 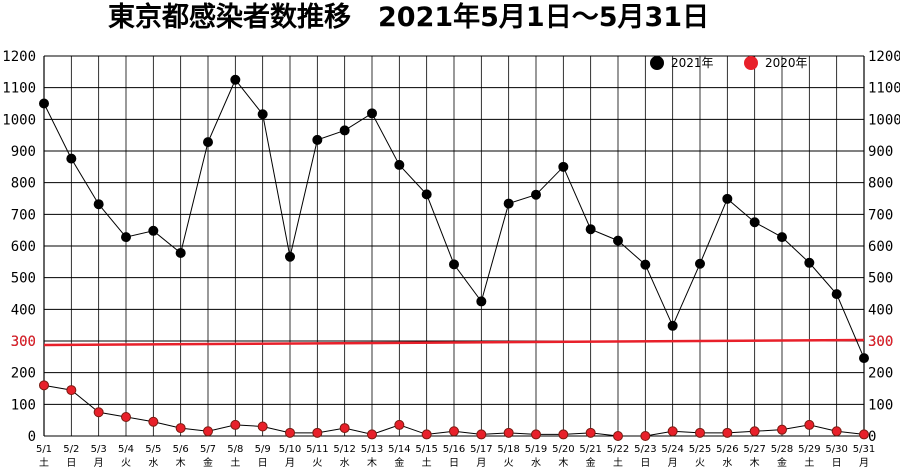 What do you see at coordinates (32, 437) in the screenshot?
I see `y-tick-label-left: 0` at bounding box center [32, 437].